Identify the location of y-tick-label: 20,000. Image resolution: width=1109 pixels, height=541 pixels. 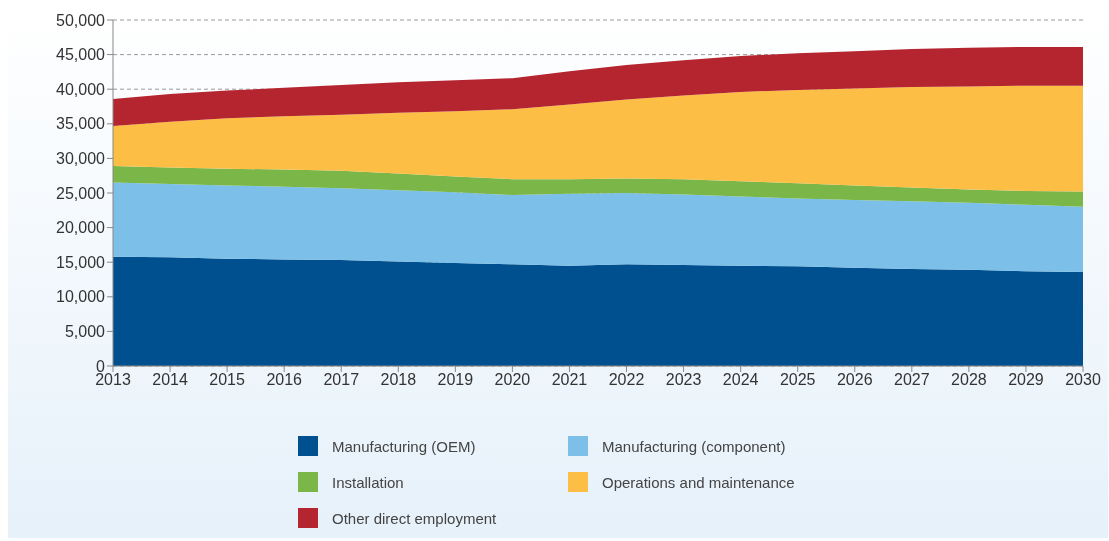
(81, 228).